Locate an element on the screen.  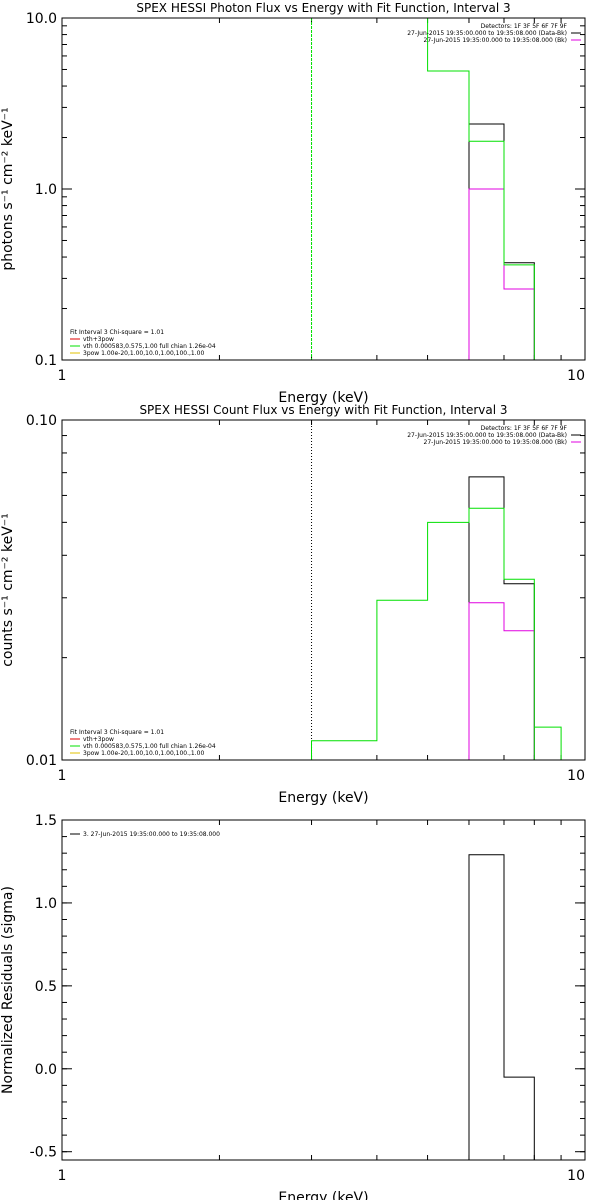
y-tick-label: 0.1 is located at coordinates (46, 361).